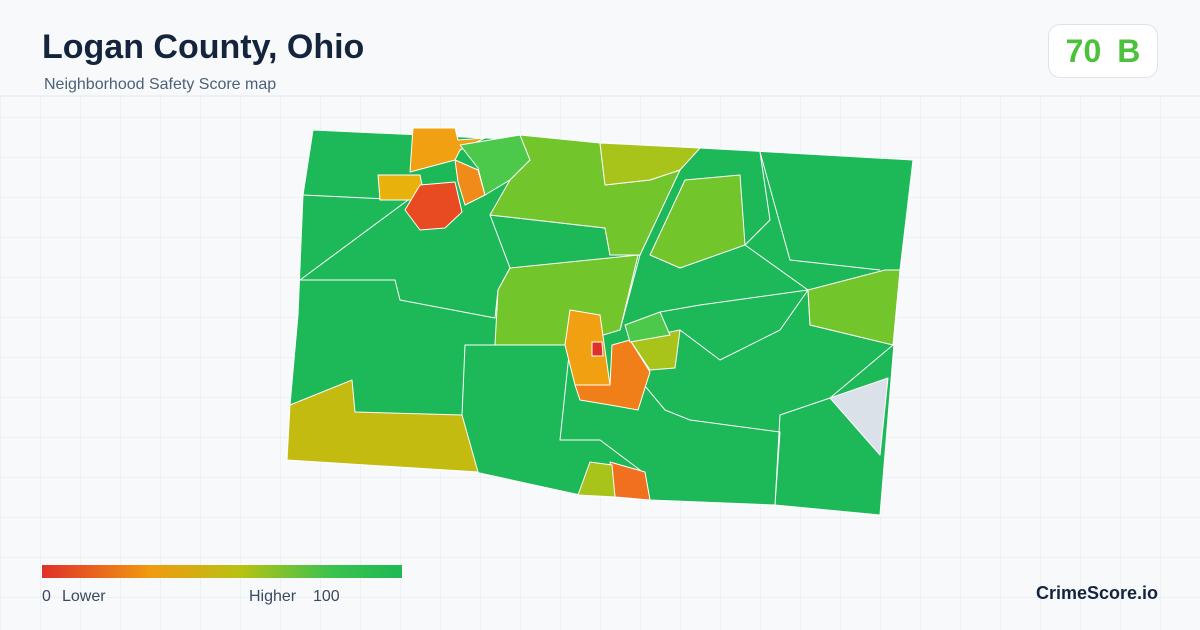 Image resolution: width=1200 pixels, height=630 pixels. I want to click on title: Logan County, Ohio, so click(203, 47).